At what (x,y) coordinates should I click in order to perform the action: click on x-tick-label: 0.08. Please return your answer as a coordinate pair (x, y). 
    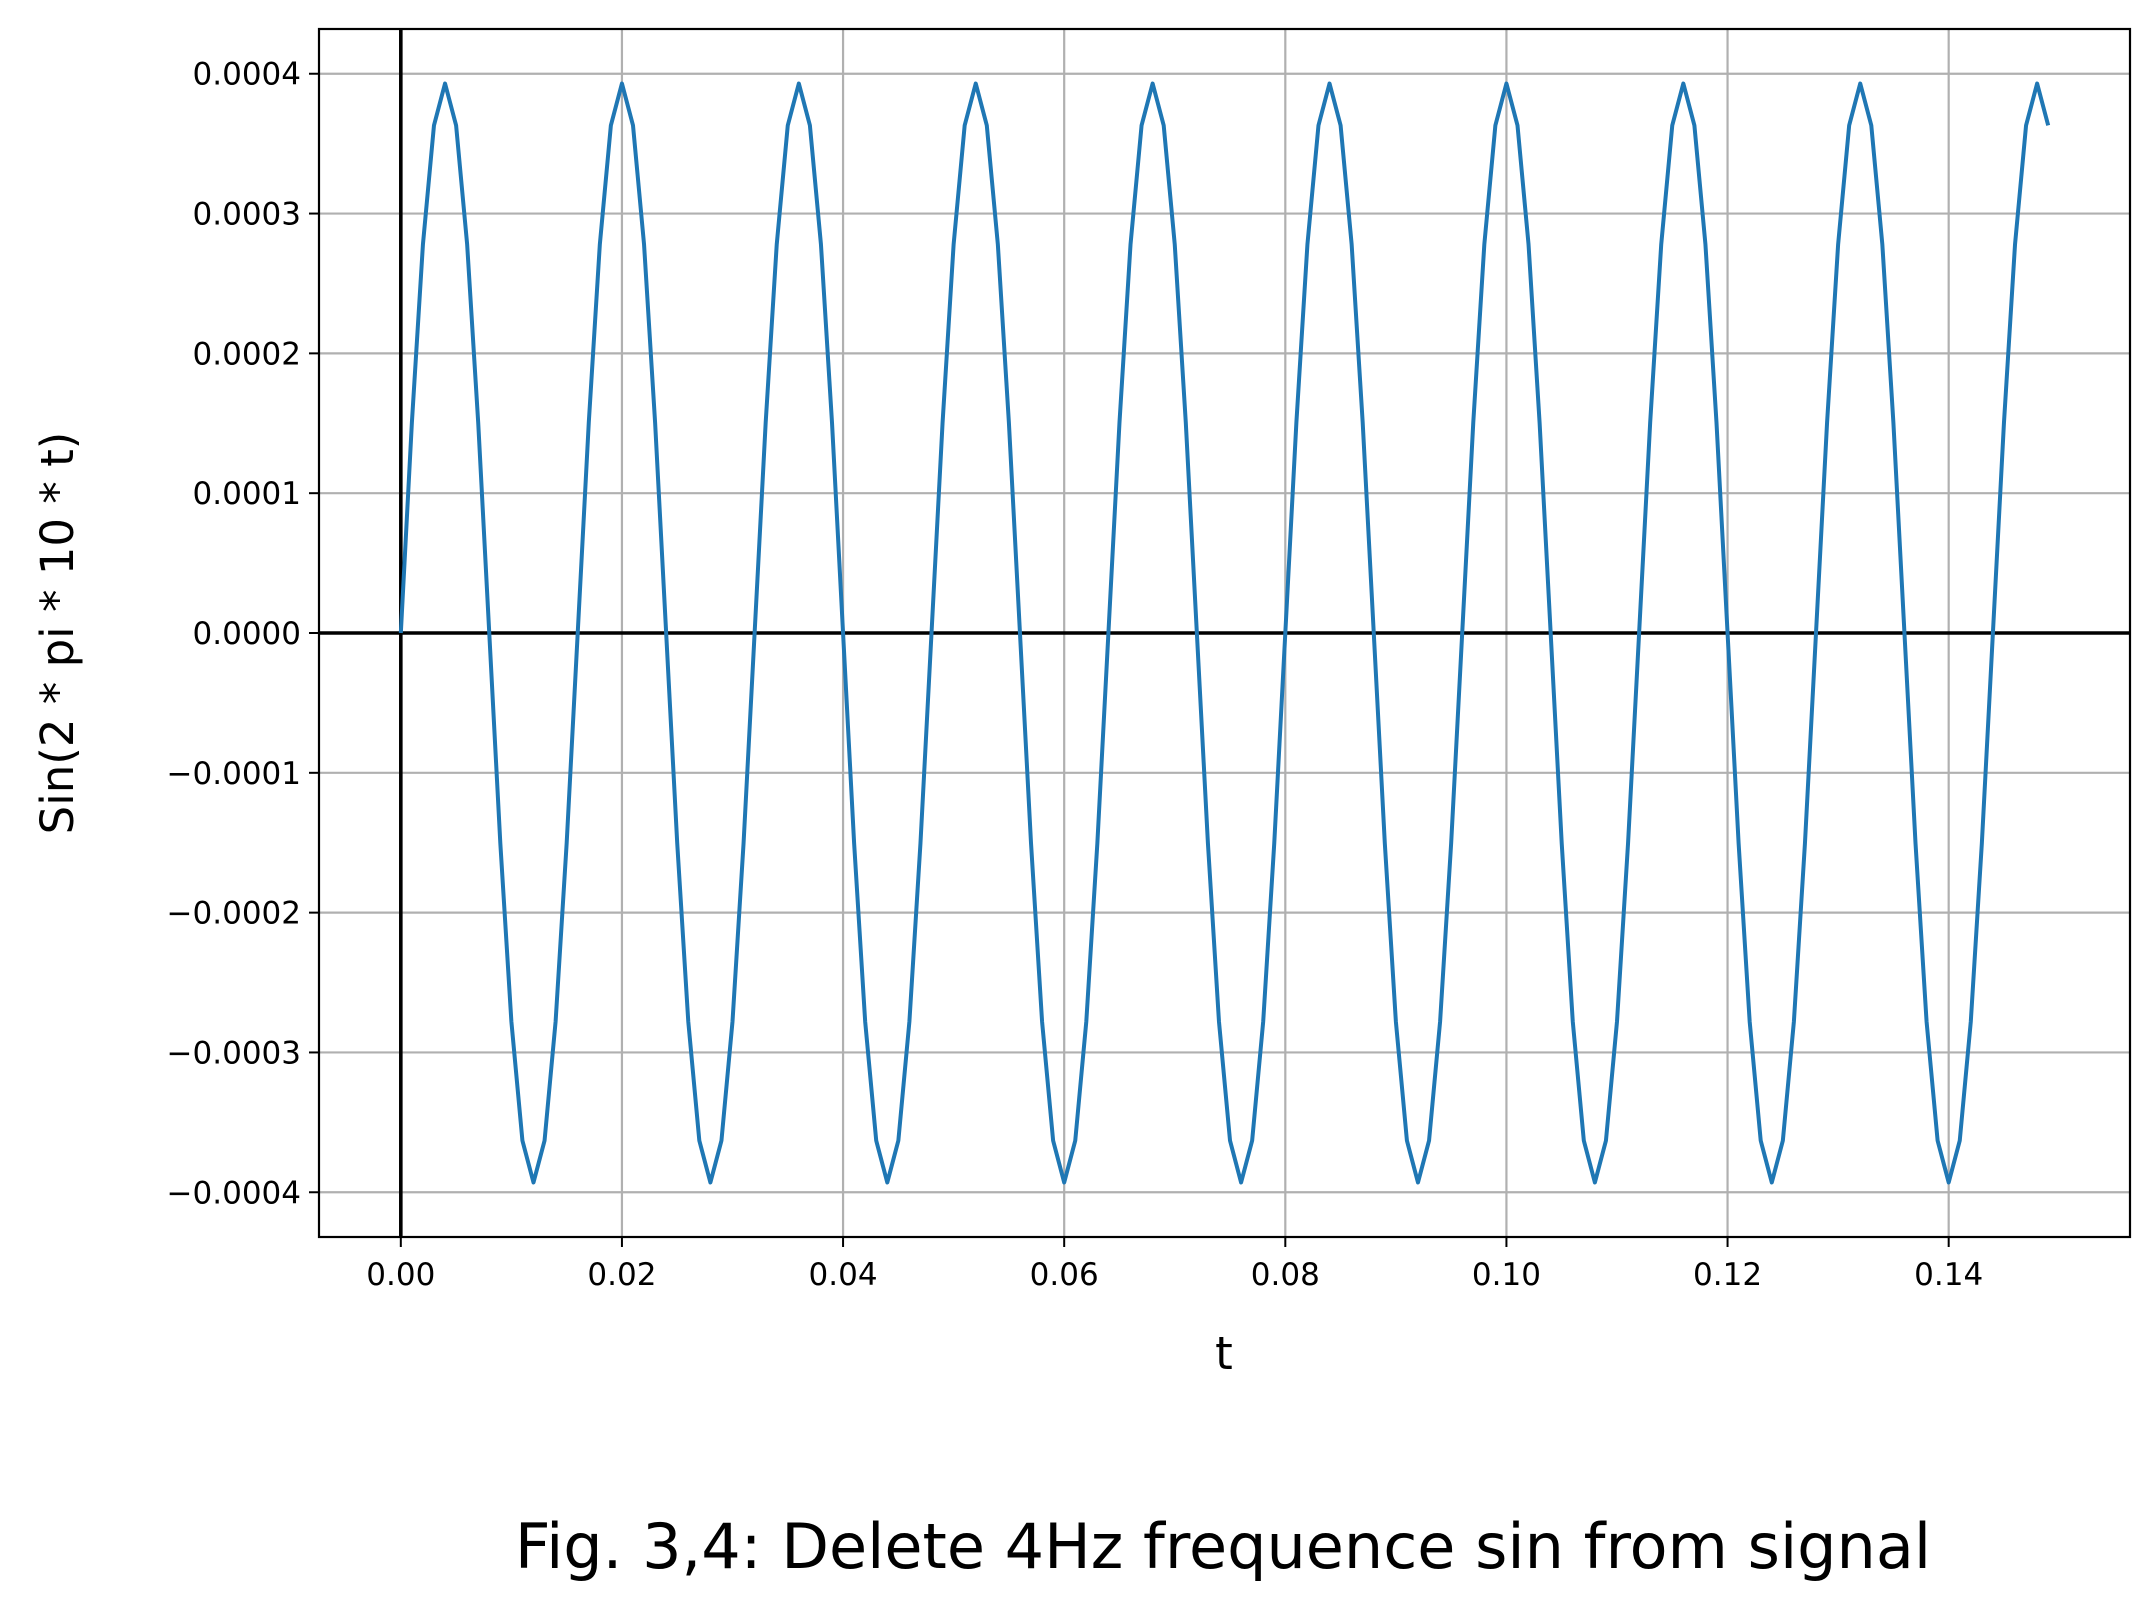
    Looking at the image, I should click on (1285, 1275).